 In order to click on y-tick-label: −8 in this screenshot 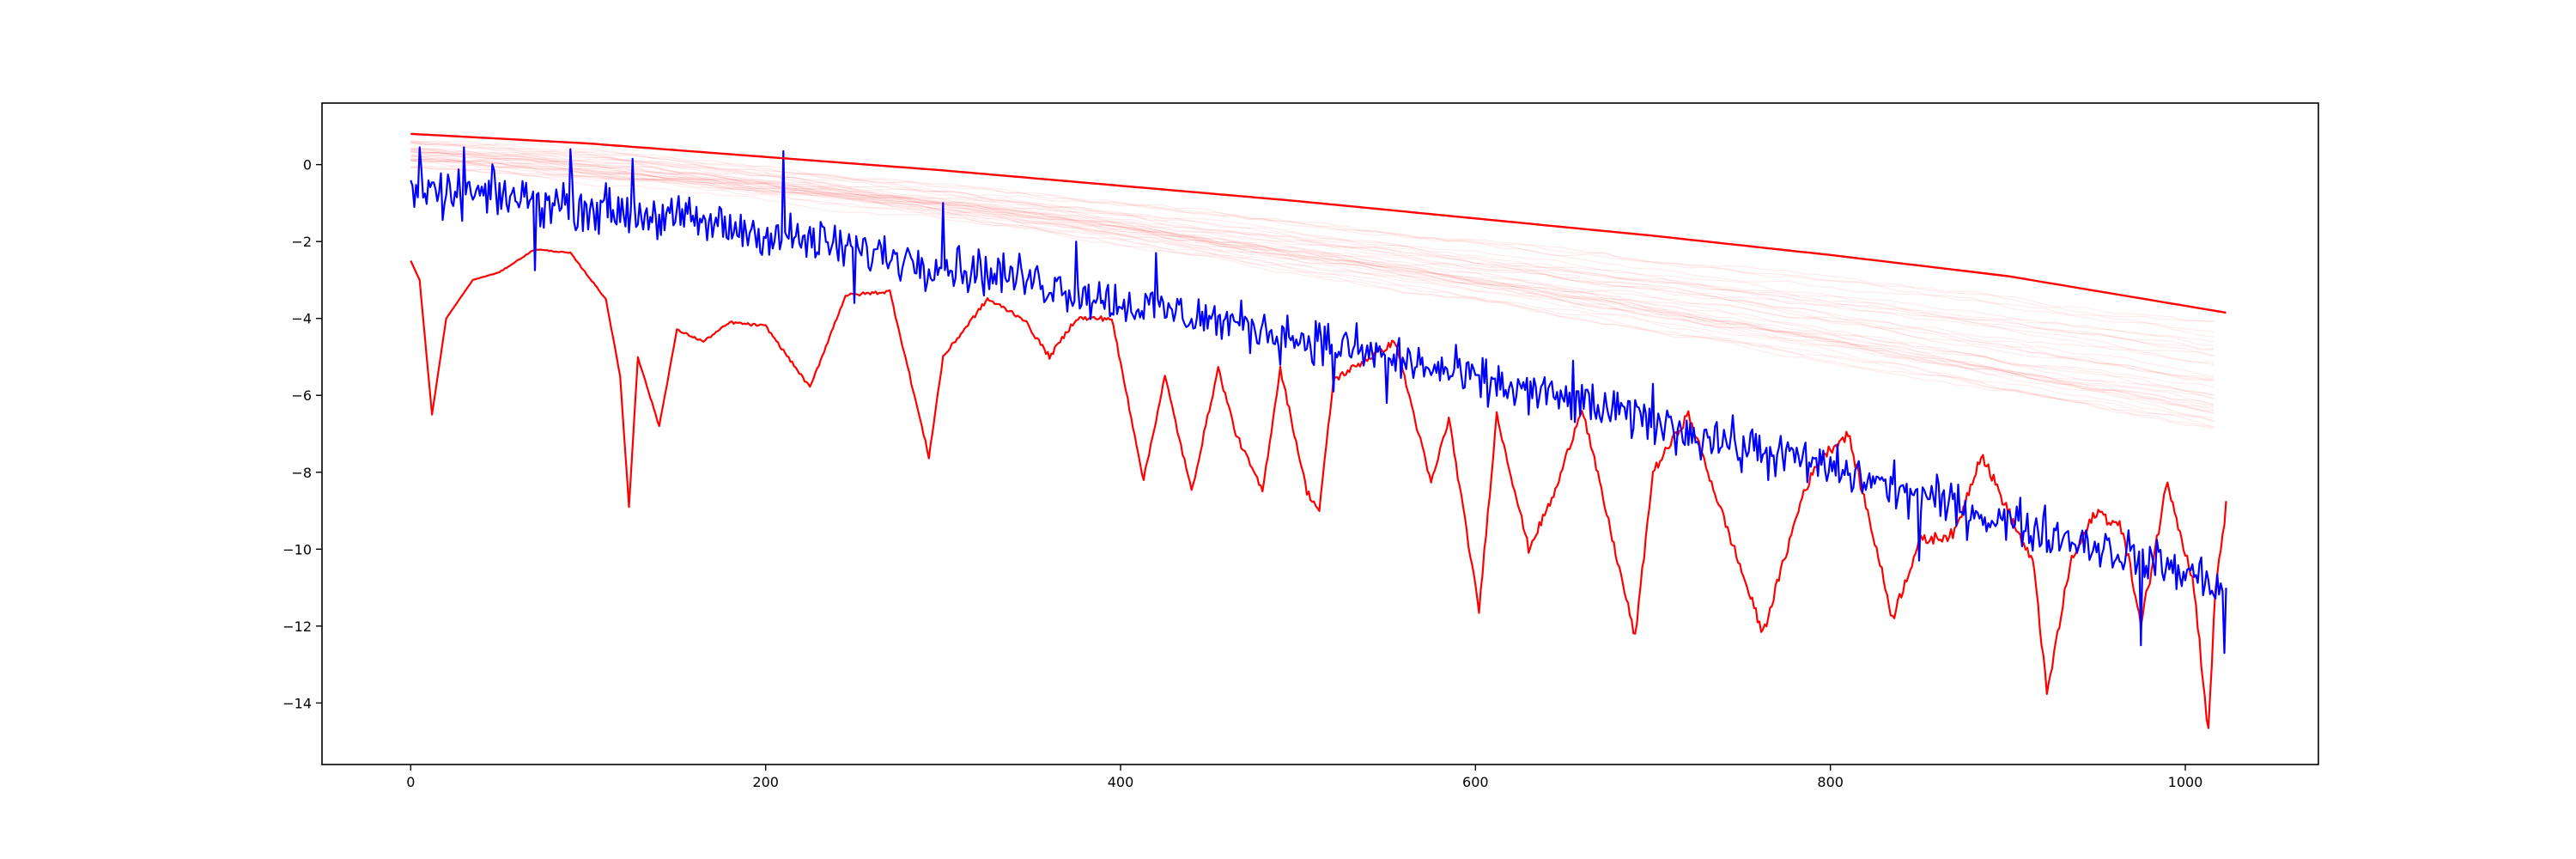, I will do `click(301, 473)`.